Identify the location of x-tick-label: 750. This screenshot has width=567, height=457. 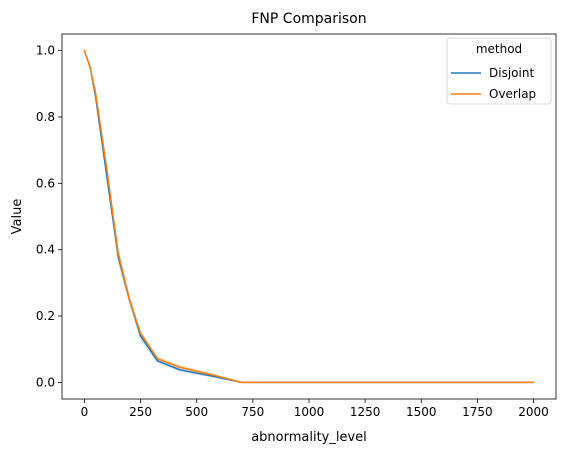
(252, 412).